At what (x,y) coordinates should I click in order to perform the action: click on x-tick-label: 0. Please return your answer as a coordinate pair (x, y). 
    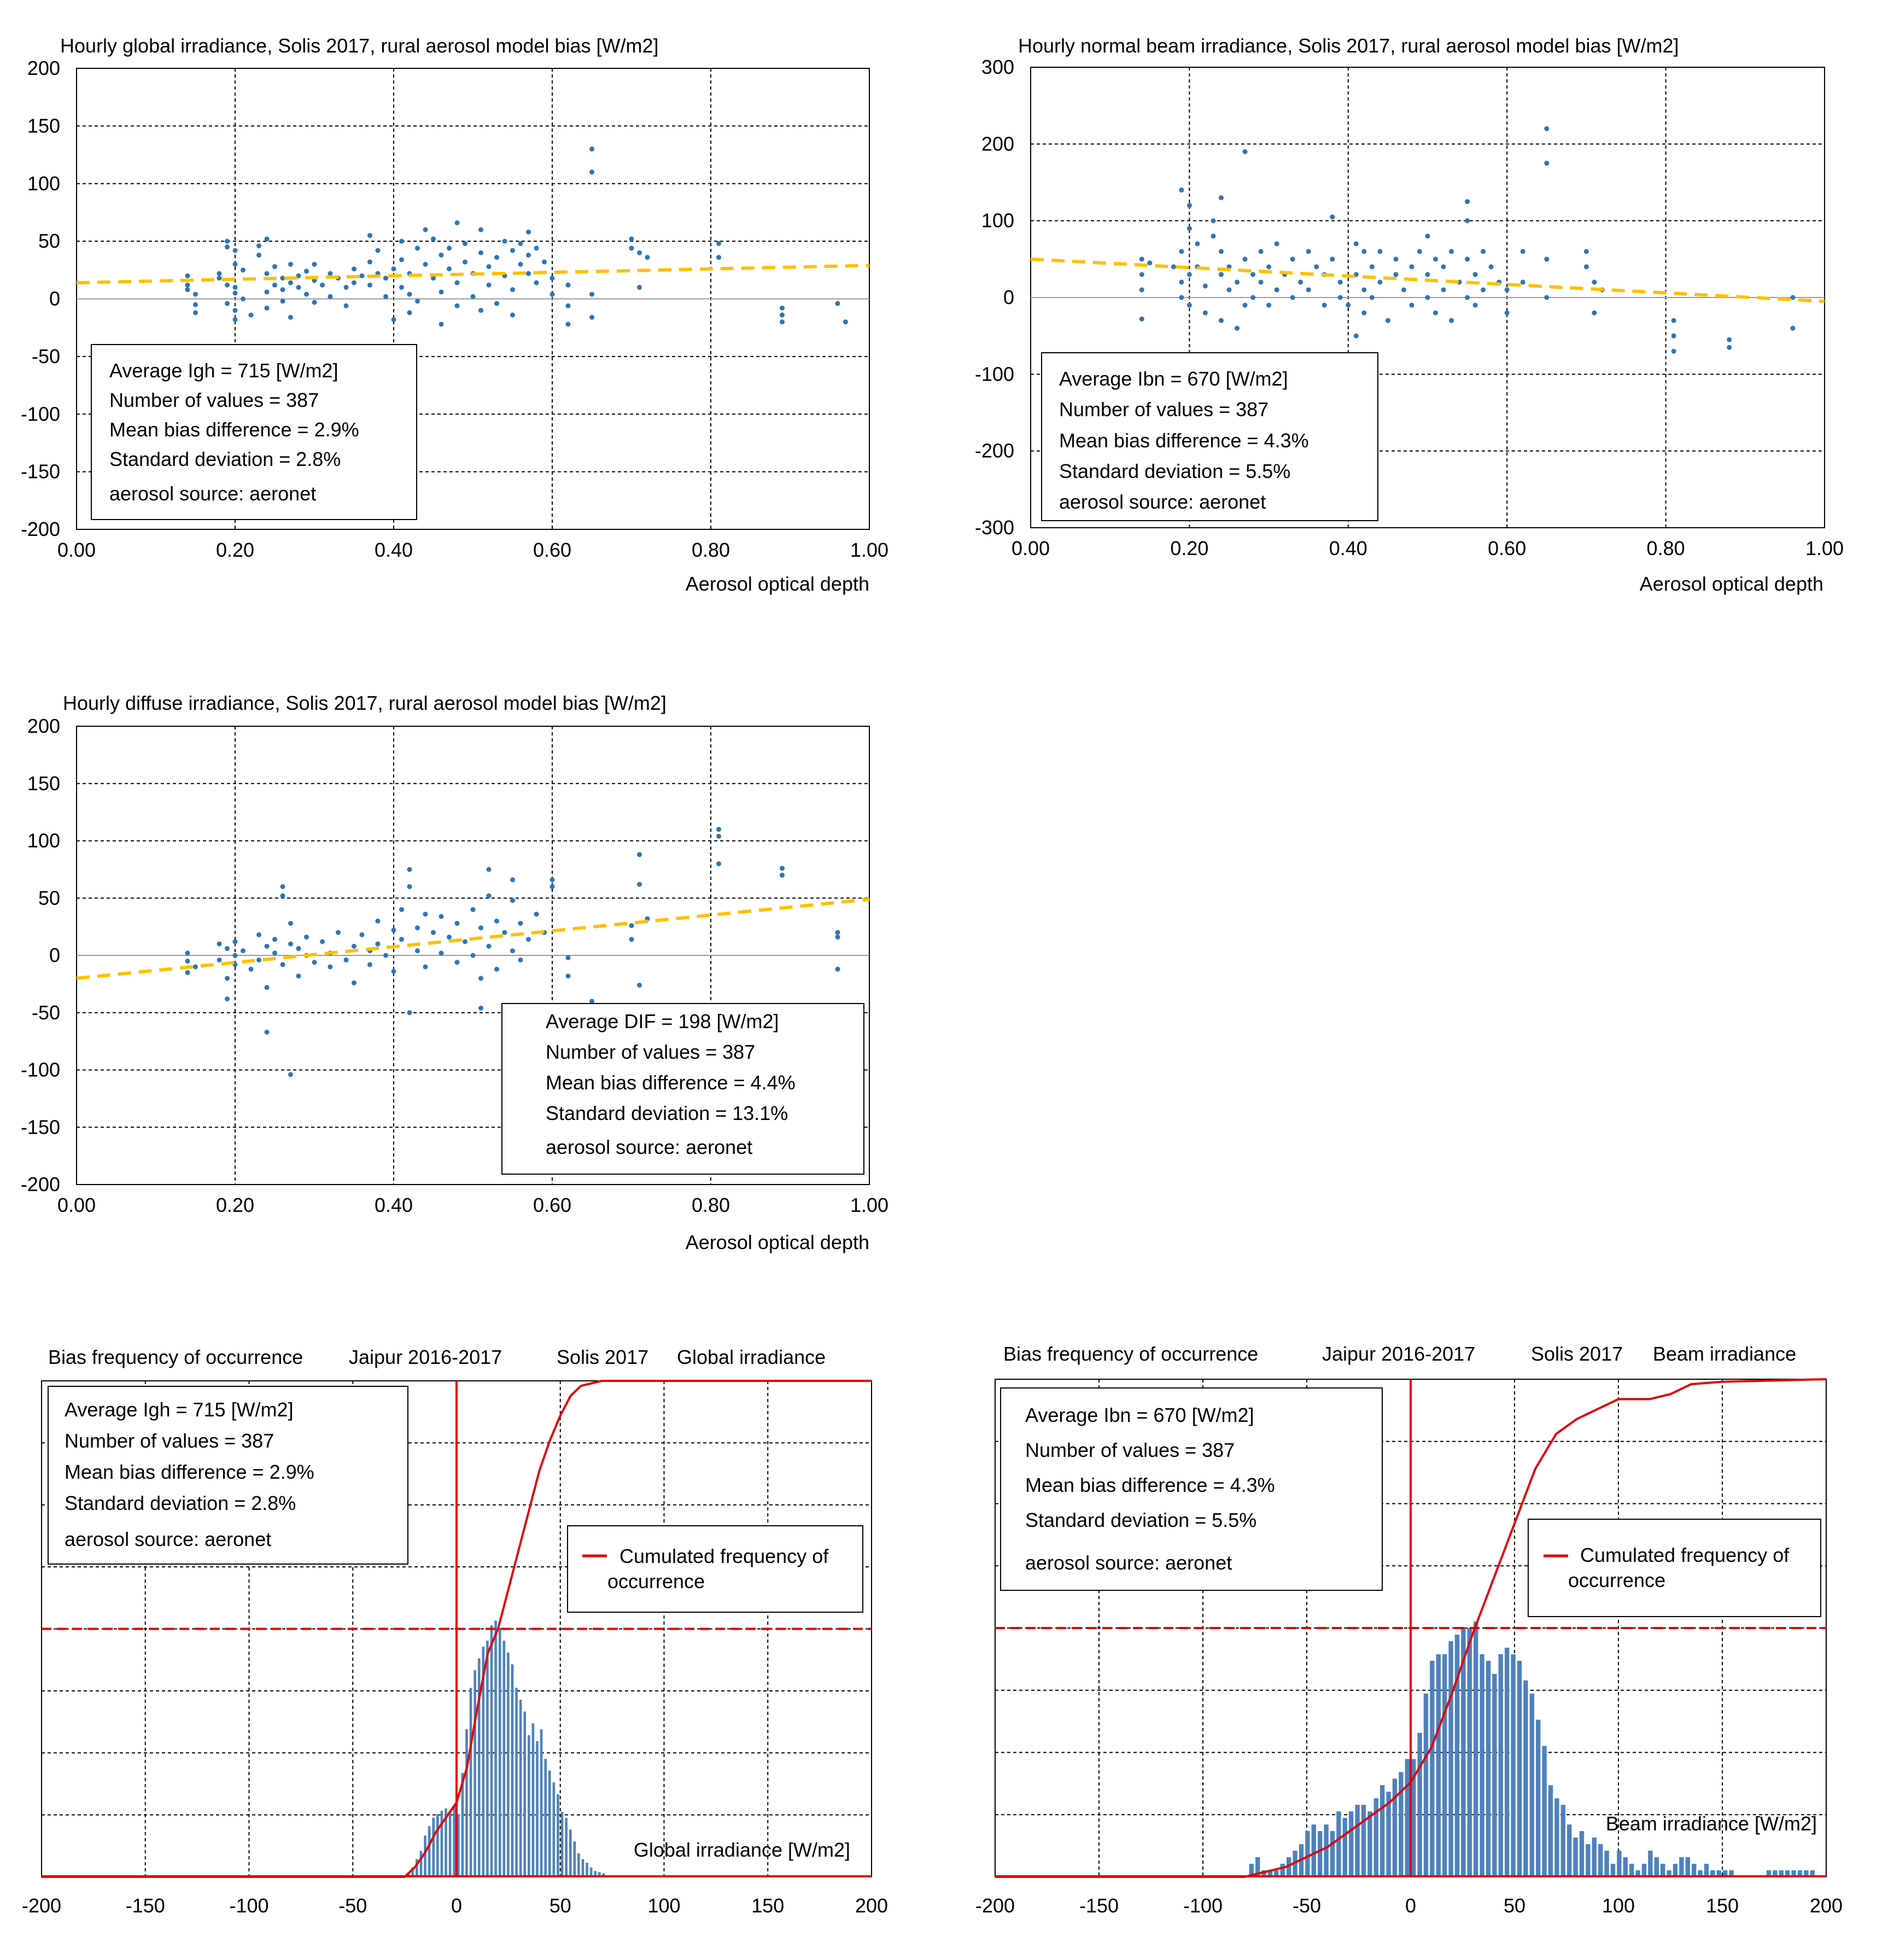
    Looking at the image, I should click on (457, 1905).